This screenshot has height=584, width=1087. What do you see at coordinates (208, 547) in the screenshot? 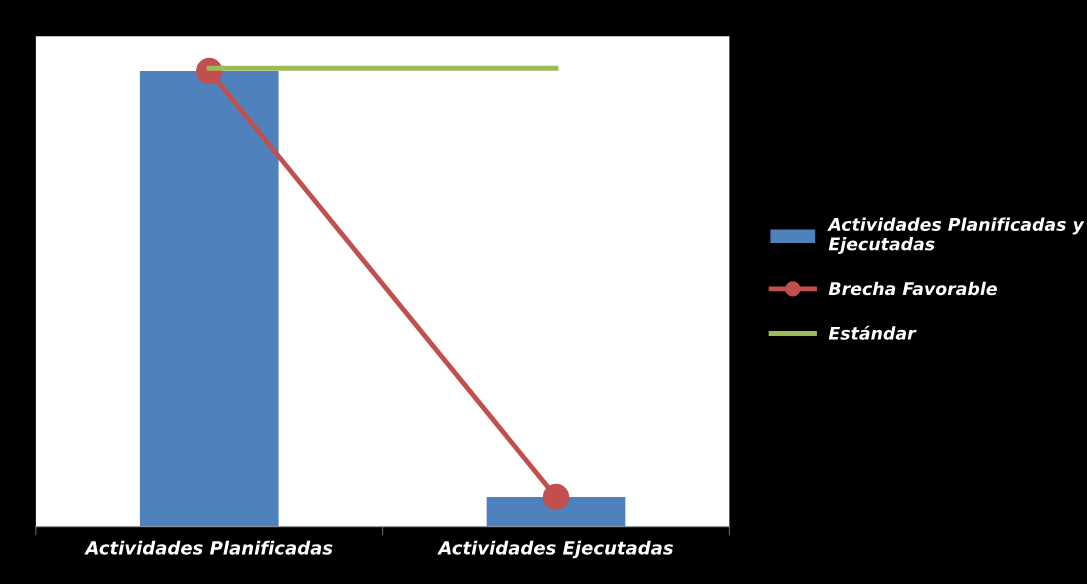
I see `x-tick-label: Actividades Planificadas` at bounding box center [208, 547].